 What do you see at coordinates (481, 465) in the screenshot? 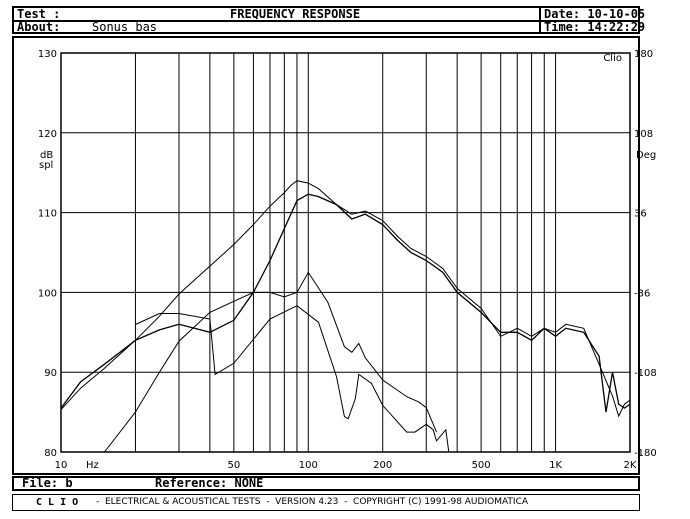
I see `x-tick-label: 500` at bounding box center [481, 465].